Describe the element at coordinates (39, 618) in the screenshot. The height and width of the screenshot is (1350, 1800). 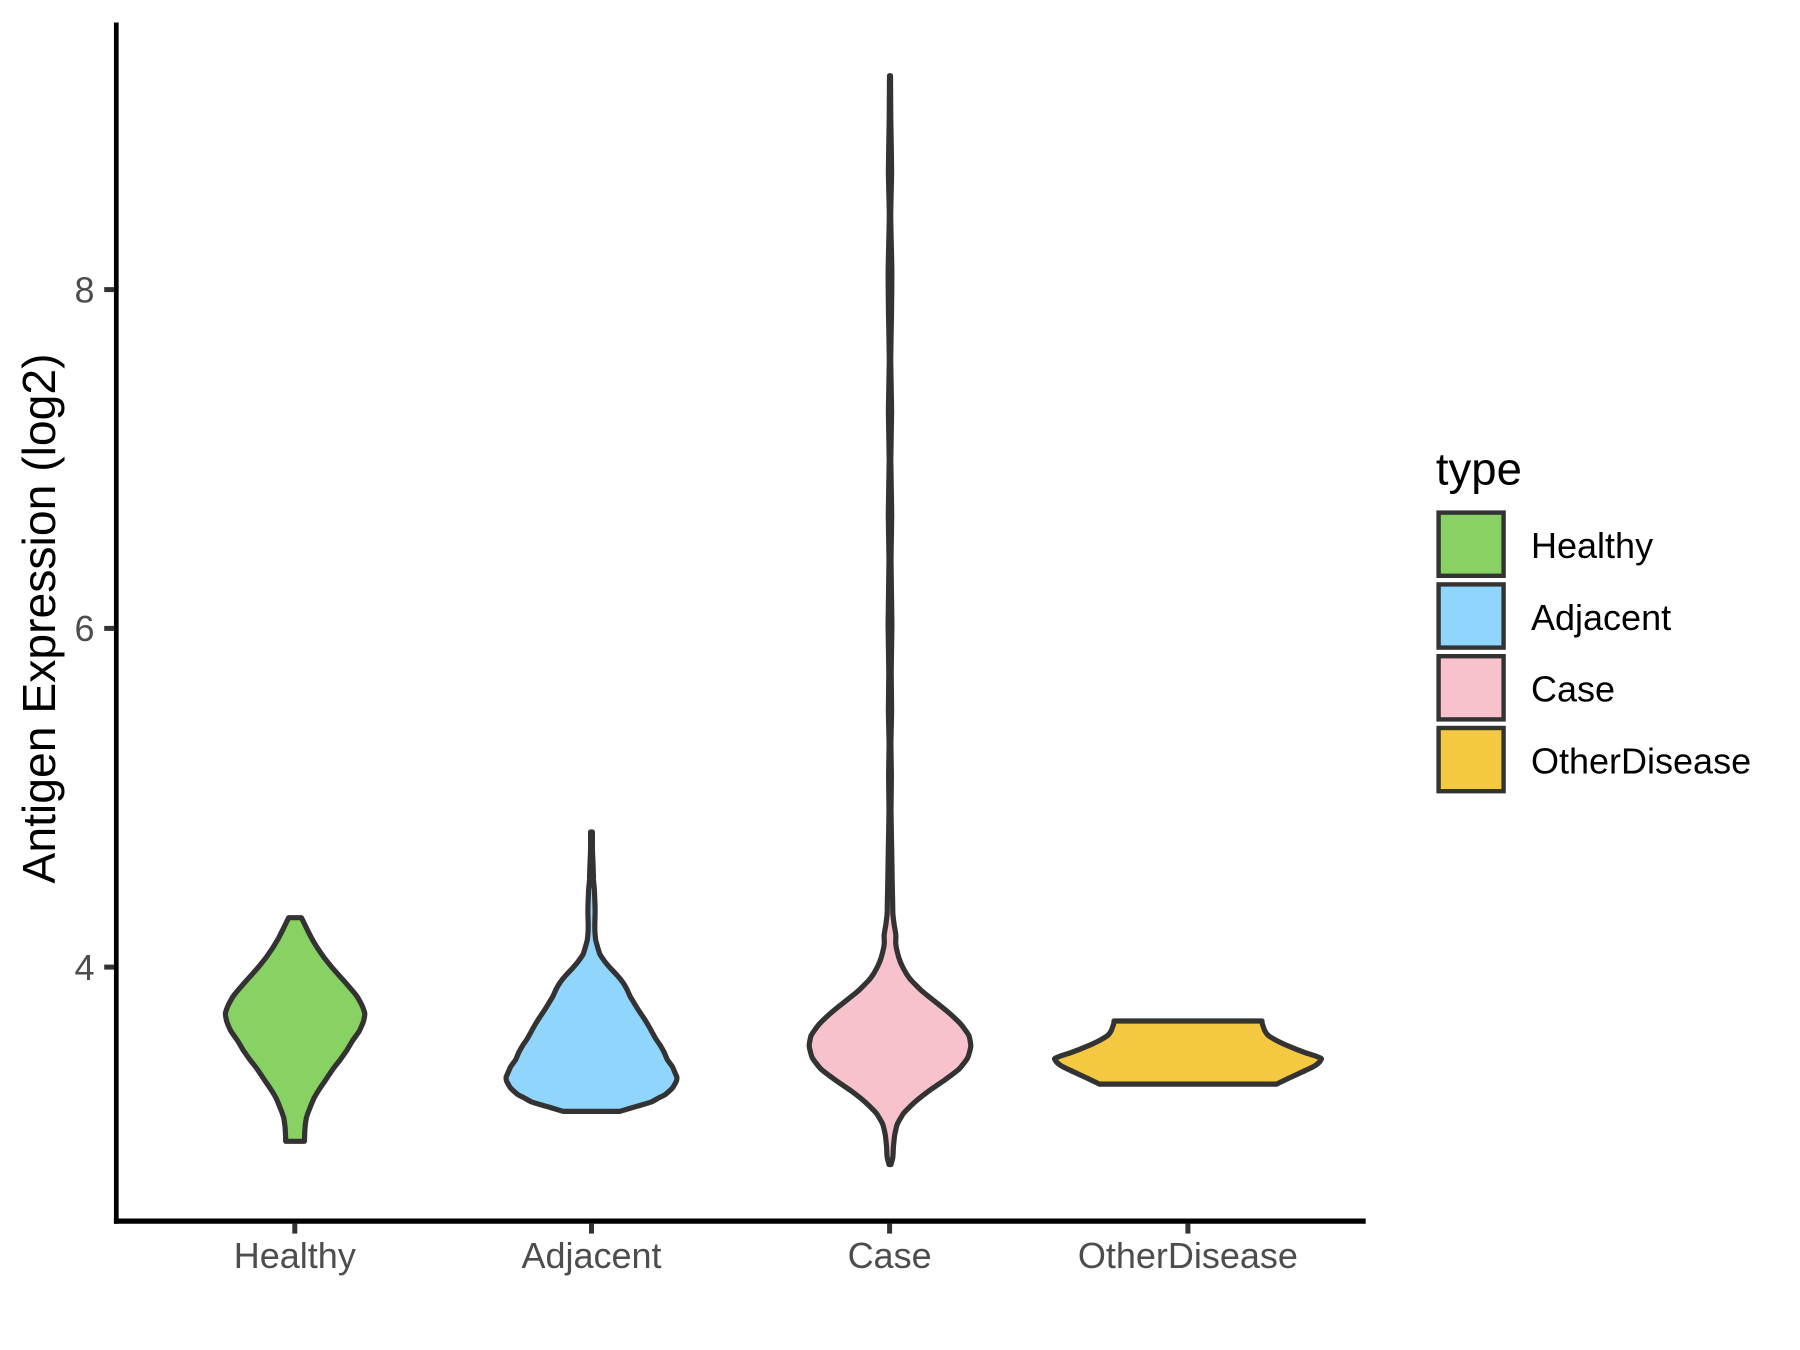
I see `svg-text: Antigen Expression (log2)` at that location.